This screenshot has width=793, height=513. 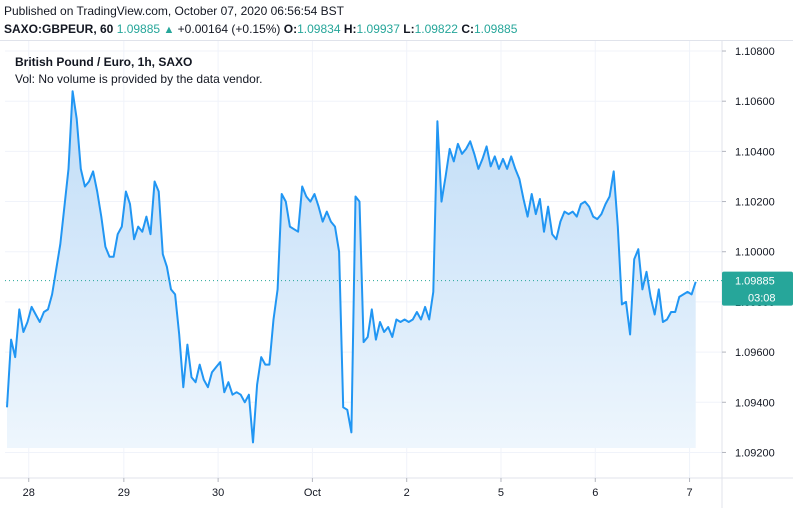 What do you see at coordinates (138, 29) in the screenshot?
I see `last-price: 1.09885` at bounding box center [138, 29].